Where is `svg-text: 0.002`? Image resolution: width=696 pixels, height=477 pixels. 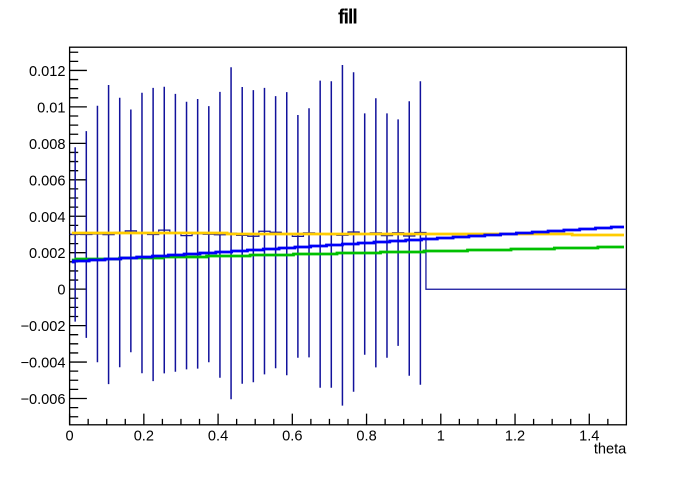
svg-text: 0.002 is located at coordinates (47, 254).